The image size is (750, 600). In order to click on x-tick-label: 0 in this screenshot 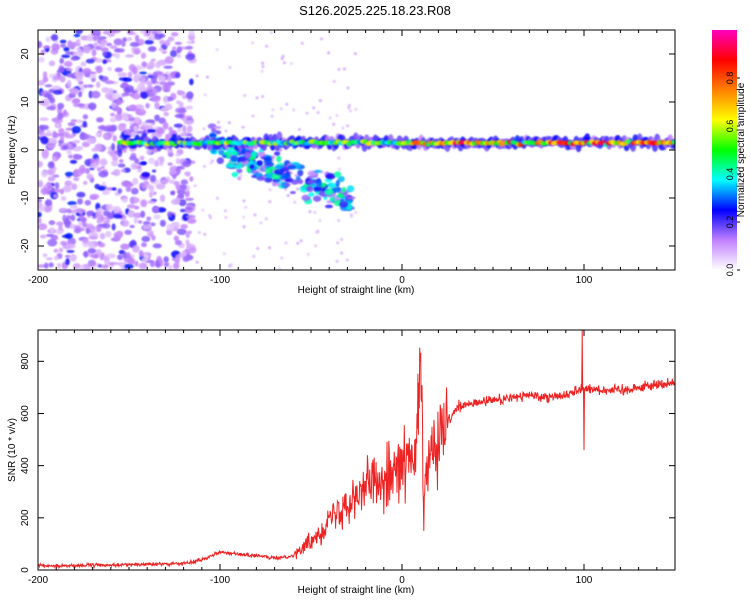, I will do `click(402, 580)`.